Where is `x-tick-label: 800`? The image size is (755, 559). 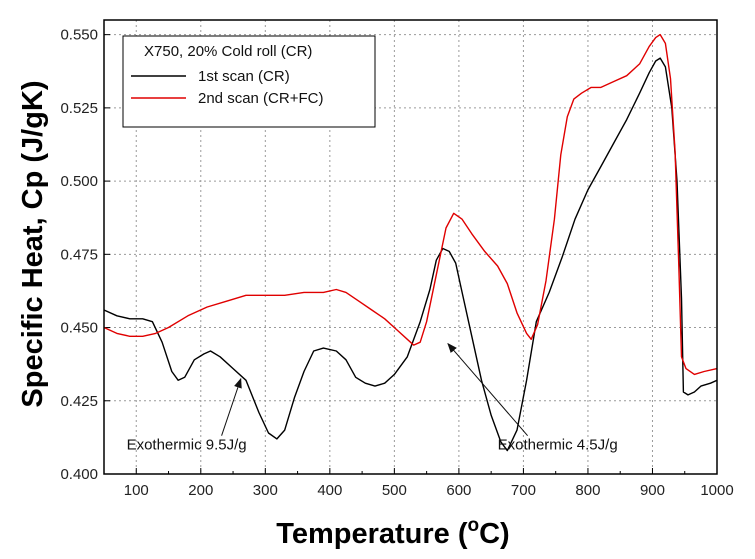 x-tick-label: 800 is located at coordinates (587, 490).